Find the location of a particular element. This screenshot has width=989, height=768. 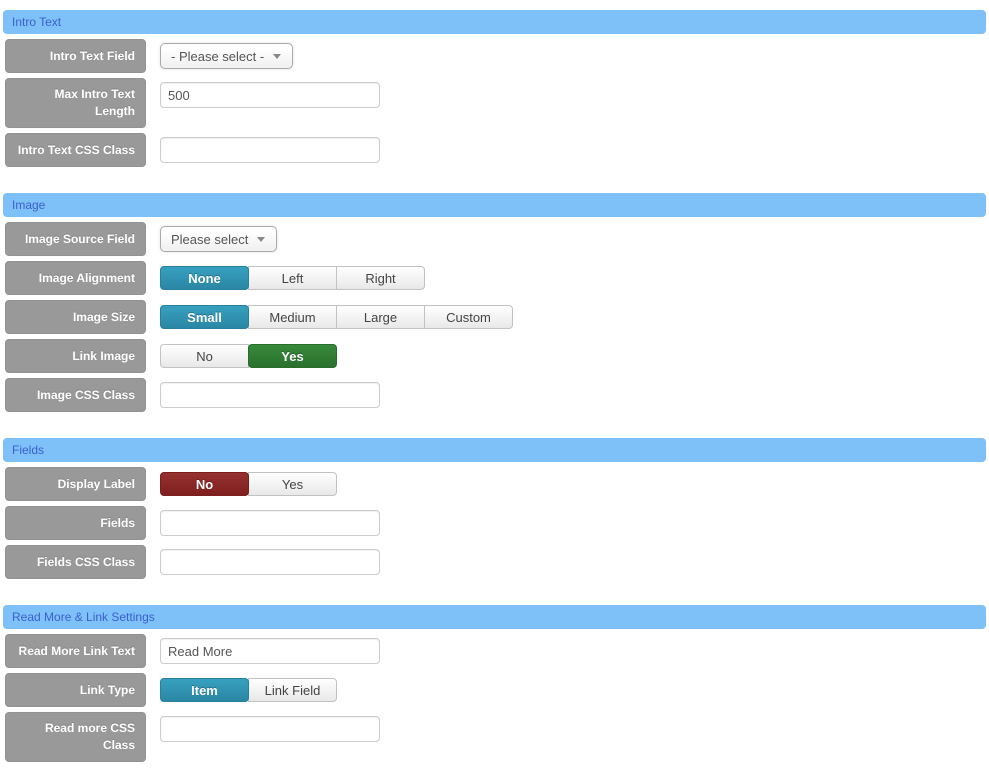

section-title: Fields is located at coordinates (28, 450).